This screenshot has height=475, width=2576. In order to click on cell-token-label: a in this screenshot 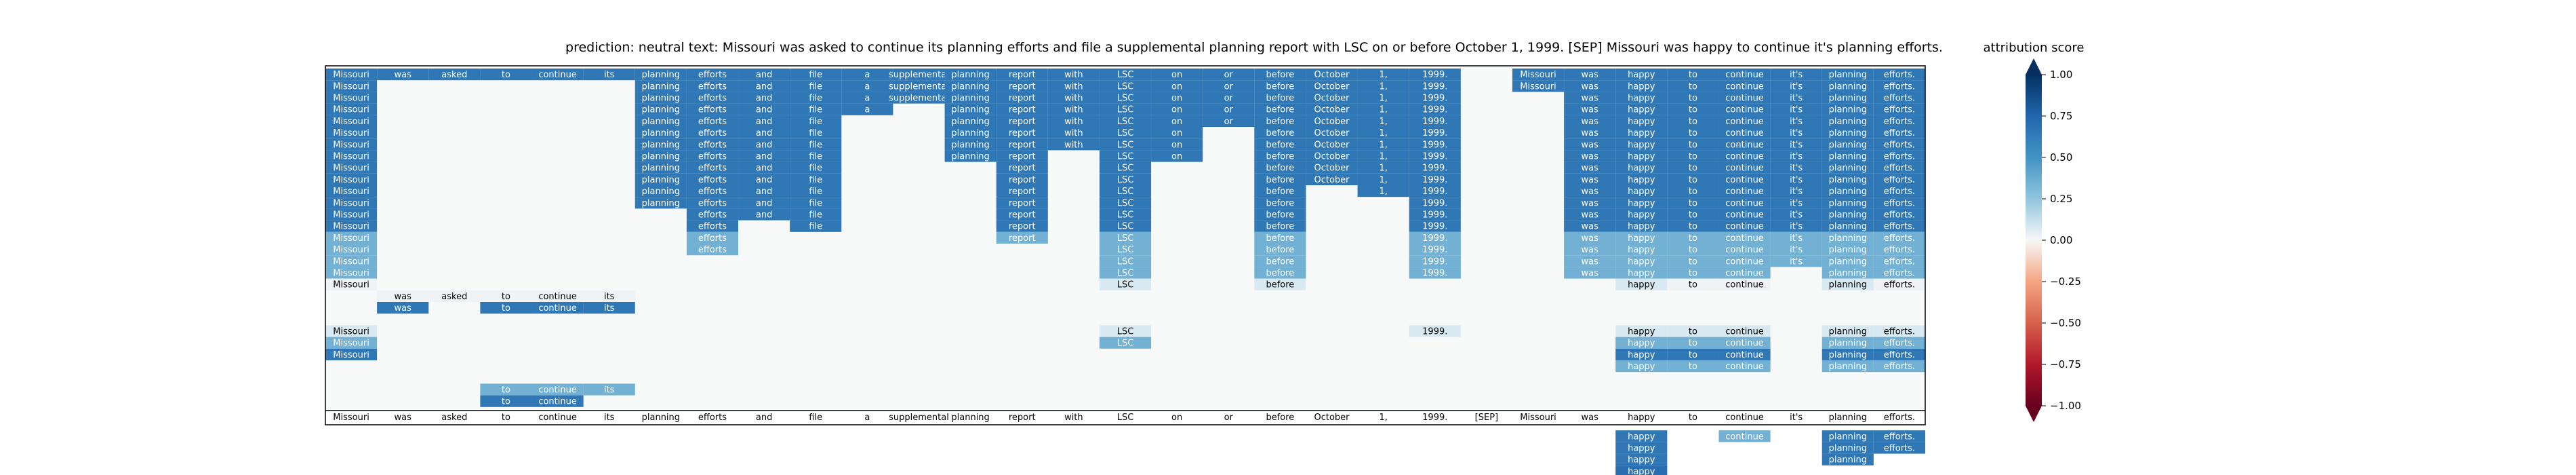, I will do `click(867, 86)`.